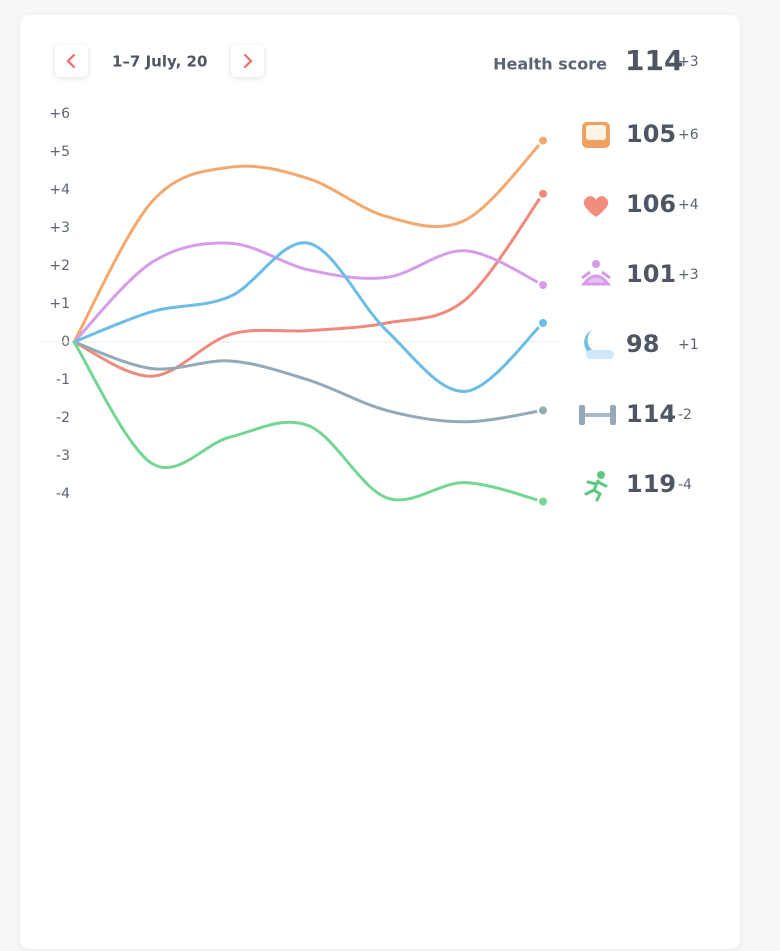 The width and height of the screenshot is (780, 951). Describe the element at coordinates (601, 475) in the screenshot. I see `runner-head` at that location.